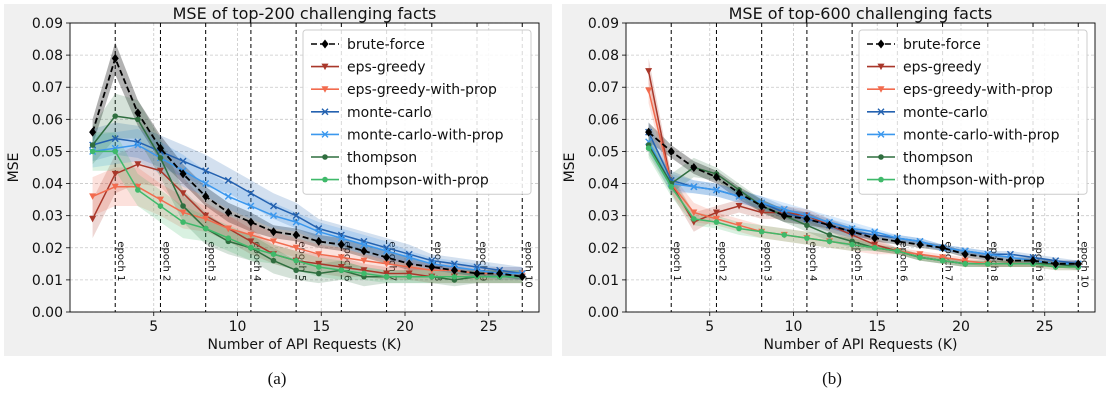 Image resolution: width=1110 pixels, height=402 pixels. What do you see at coordinates (603, 217) in the screenshot?
I see `y-tick-label: 0.03` at bounding box center [603, 217].